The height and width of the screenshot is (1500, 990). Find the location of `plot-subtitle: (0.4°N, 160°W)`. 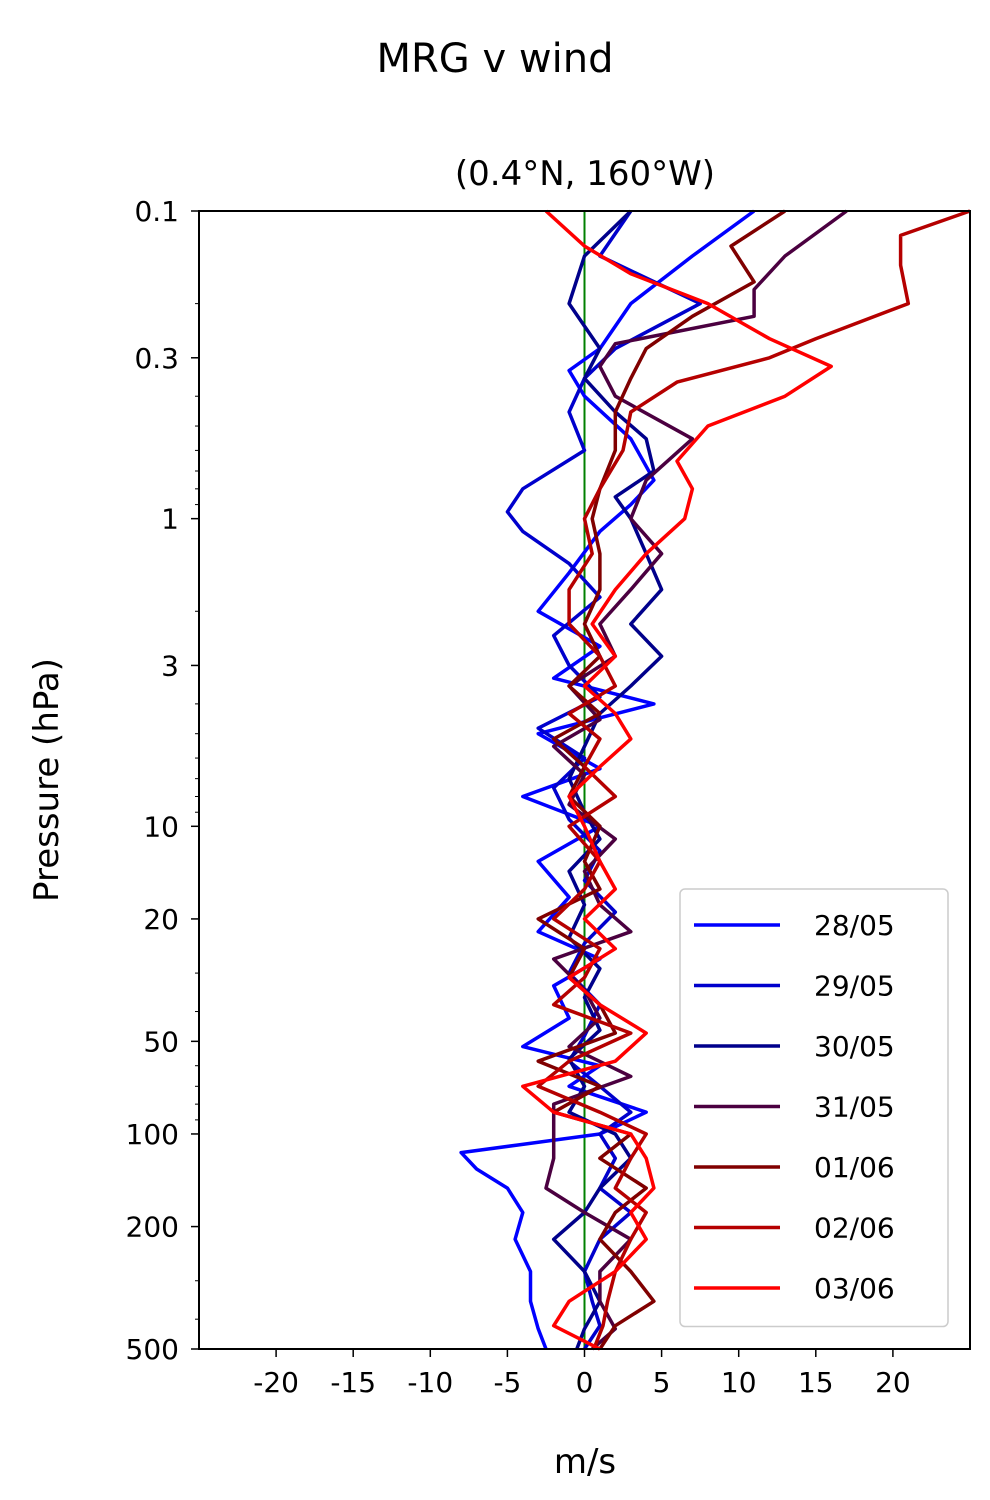

plot-subtitle: (0.4°N, 160°W) is located at coordinates (585, 174).